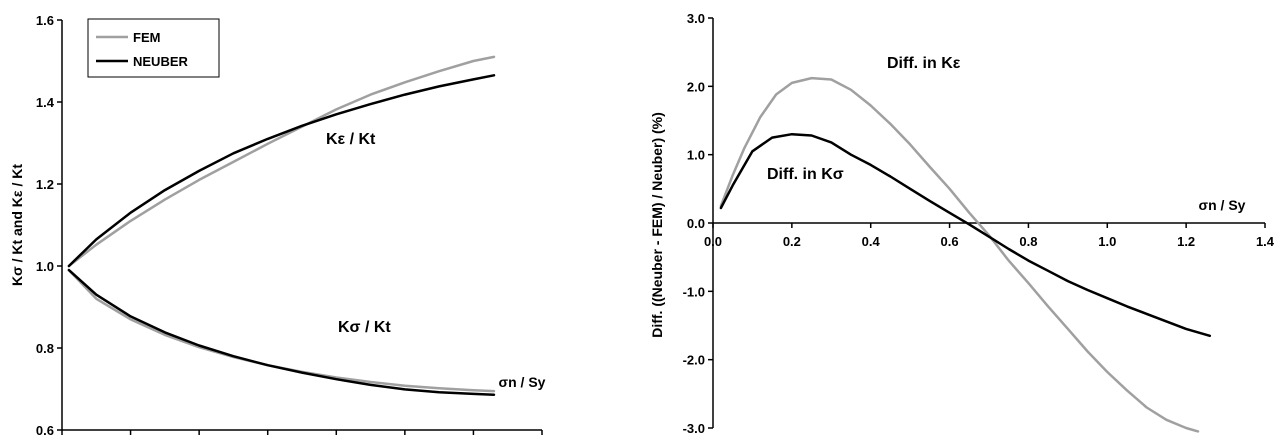  What do you see at coordinates (694, 360) in the screenshot?
I see `y-tick-label: -2.0` at bounding box center [694, 360].